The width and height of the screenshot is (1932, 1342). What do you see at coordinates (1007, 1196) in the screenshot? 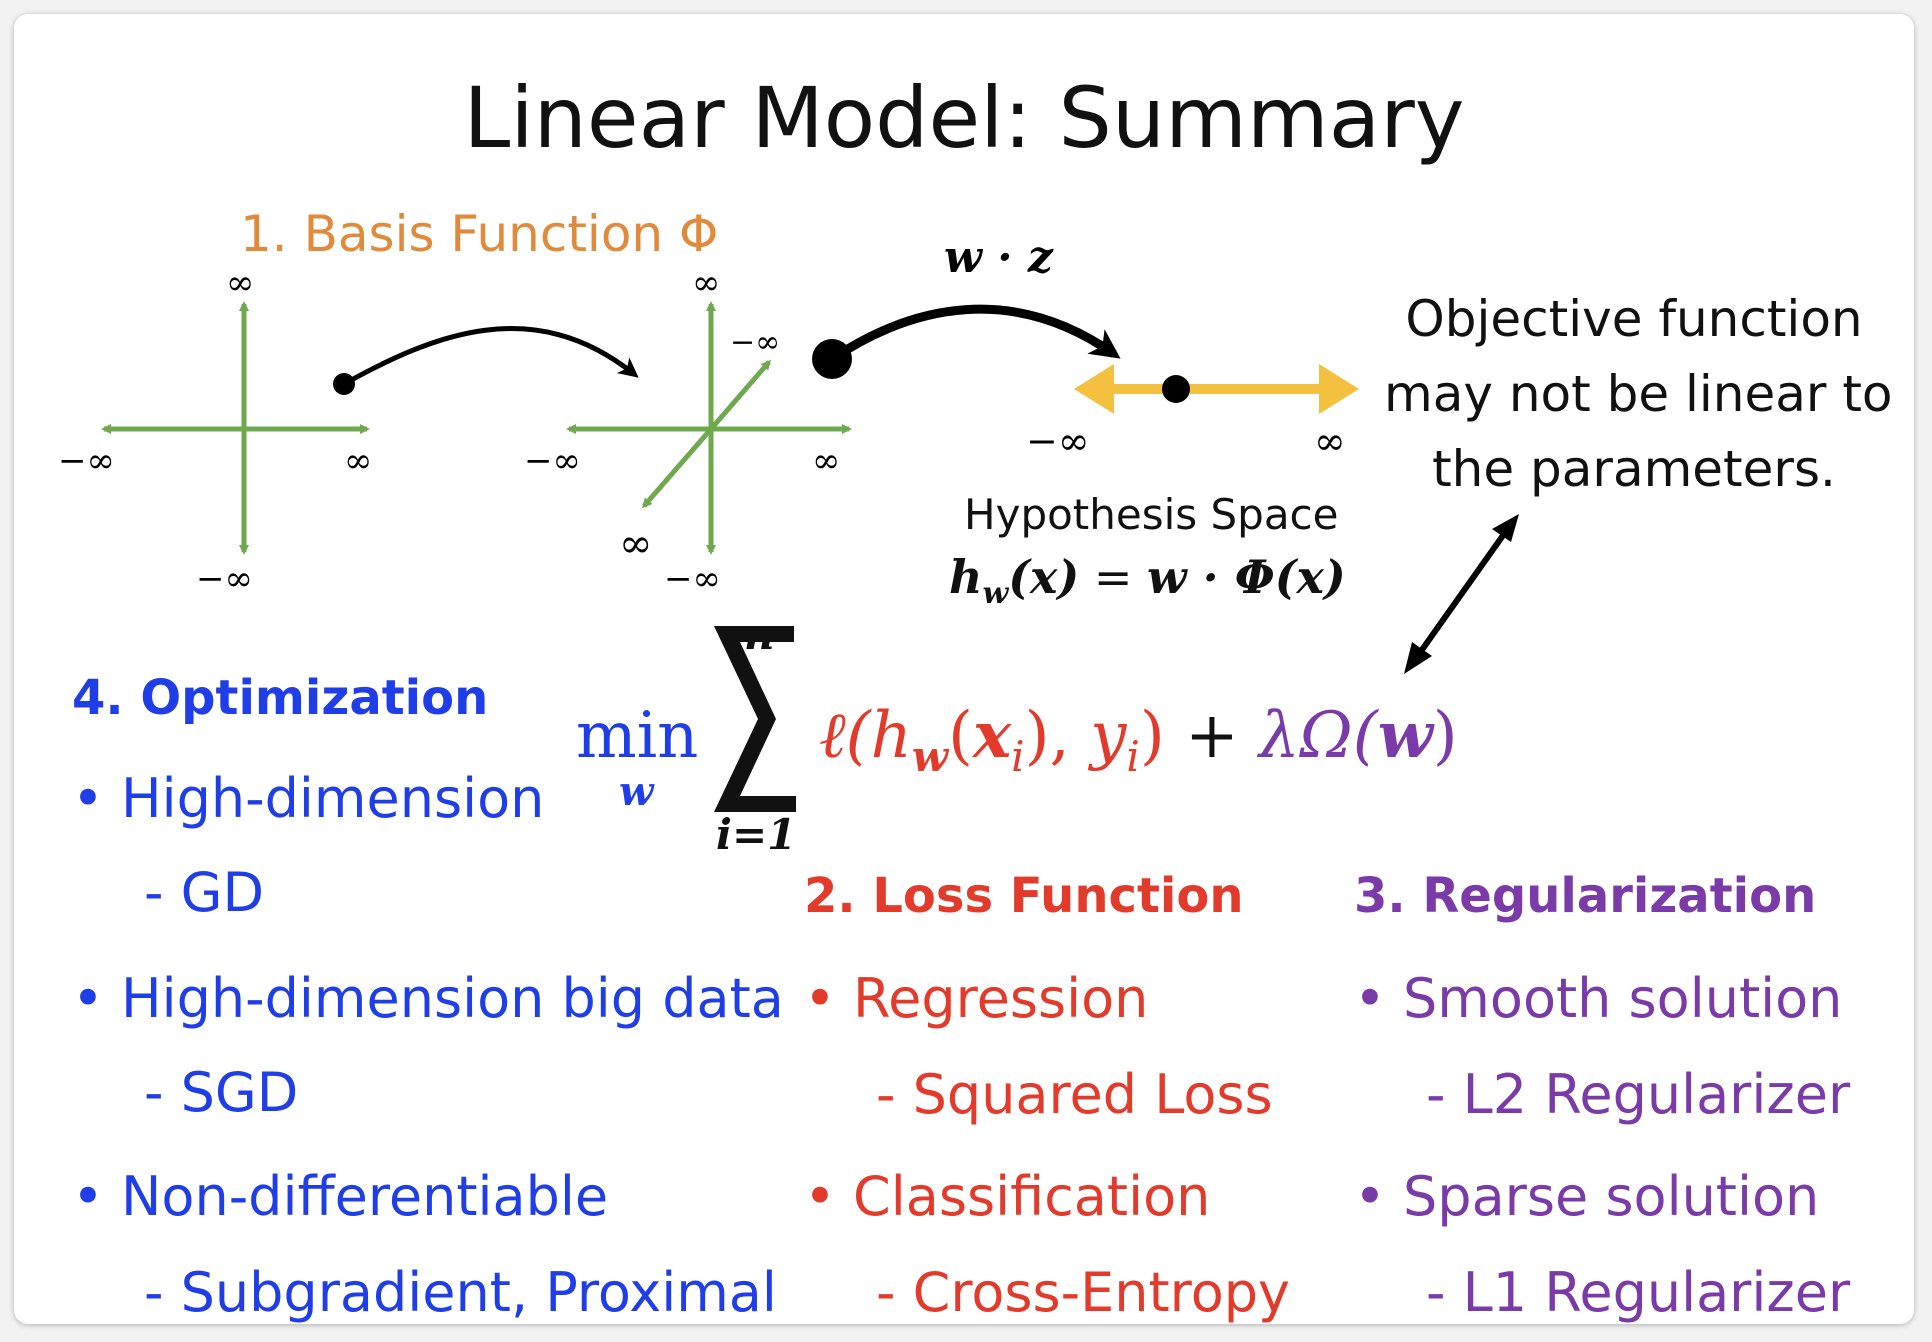
I see `loss-item: • Classification` at bounding box center [1007, 1196].